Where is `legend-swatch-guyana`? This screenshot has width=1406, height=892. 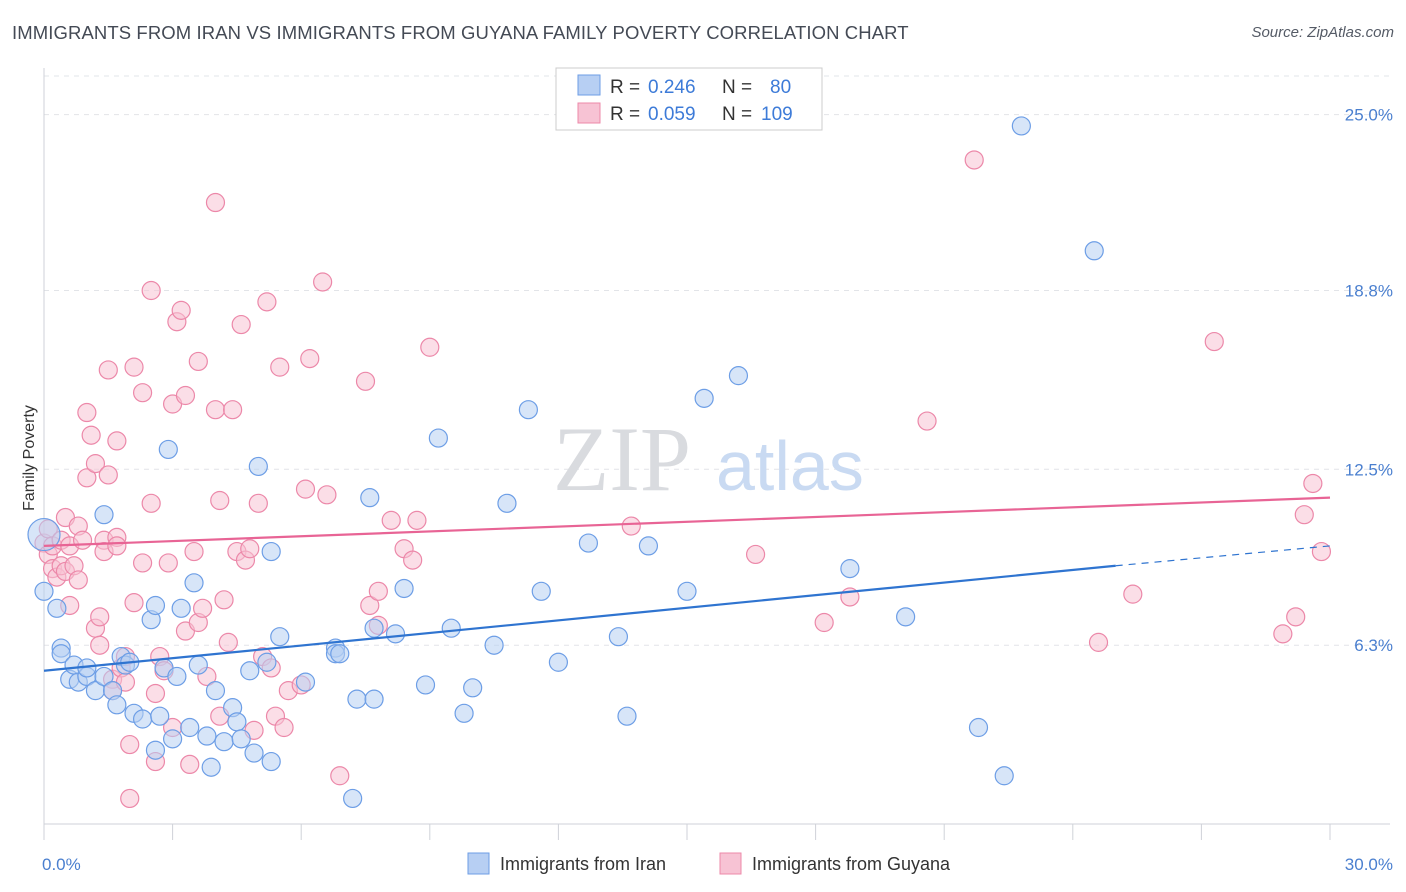
legend-swatch-guyana is located at coordinates (589, 113).